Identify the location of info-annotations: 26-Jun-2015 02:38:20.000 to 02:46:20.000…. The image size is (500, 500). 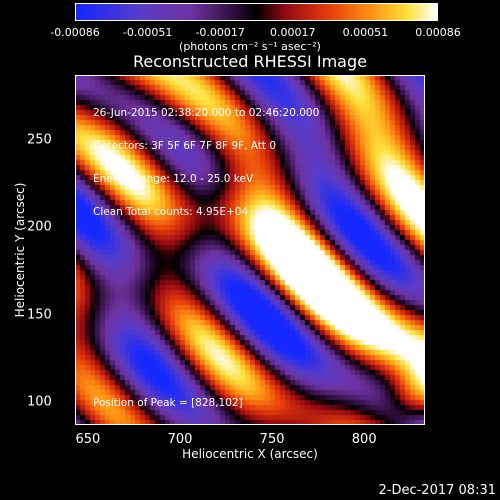
(206, 157).